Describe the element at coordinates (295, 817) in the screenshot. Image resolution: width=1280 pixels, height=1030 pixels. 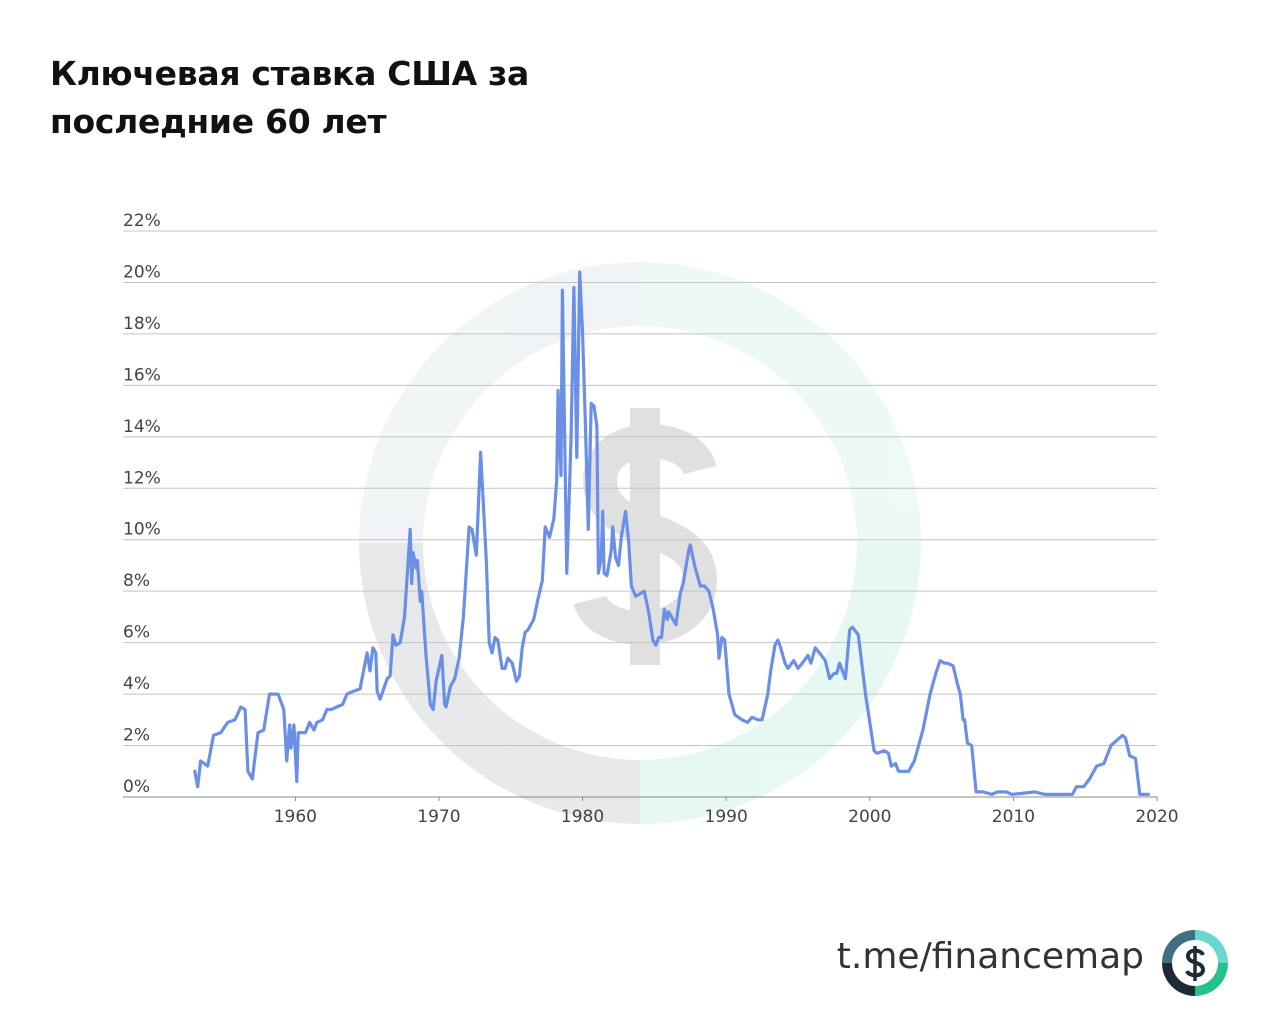
I see `x-tick-label: 1960` at that location.